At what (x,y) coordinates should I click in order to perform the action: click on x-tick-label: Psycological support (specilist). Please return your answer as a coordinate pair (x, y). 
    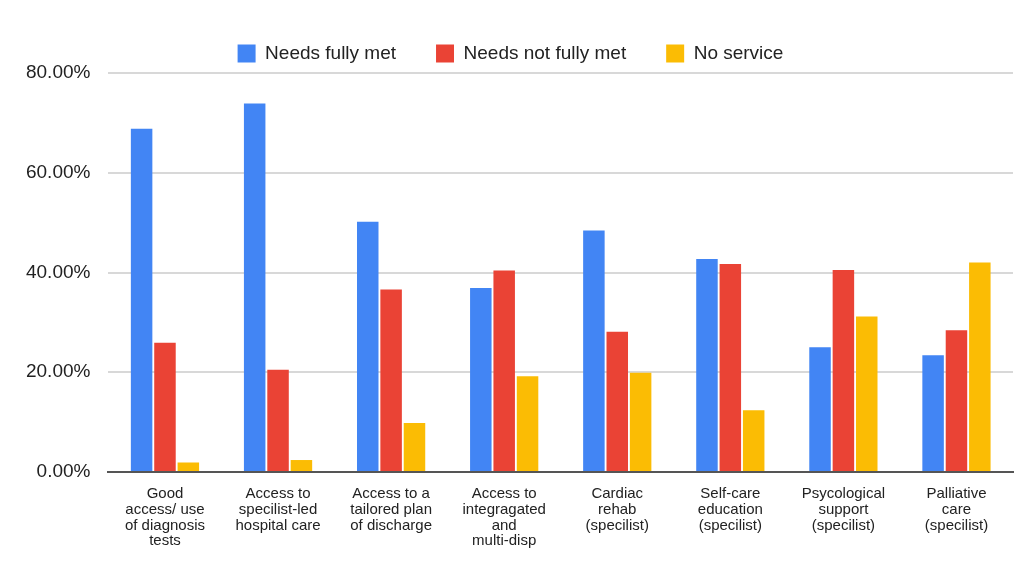
    Looking at the image, I should click on (843, 508).